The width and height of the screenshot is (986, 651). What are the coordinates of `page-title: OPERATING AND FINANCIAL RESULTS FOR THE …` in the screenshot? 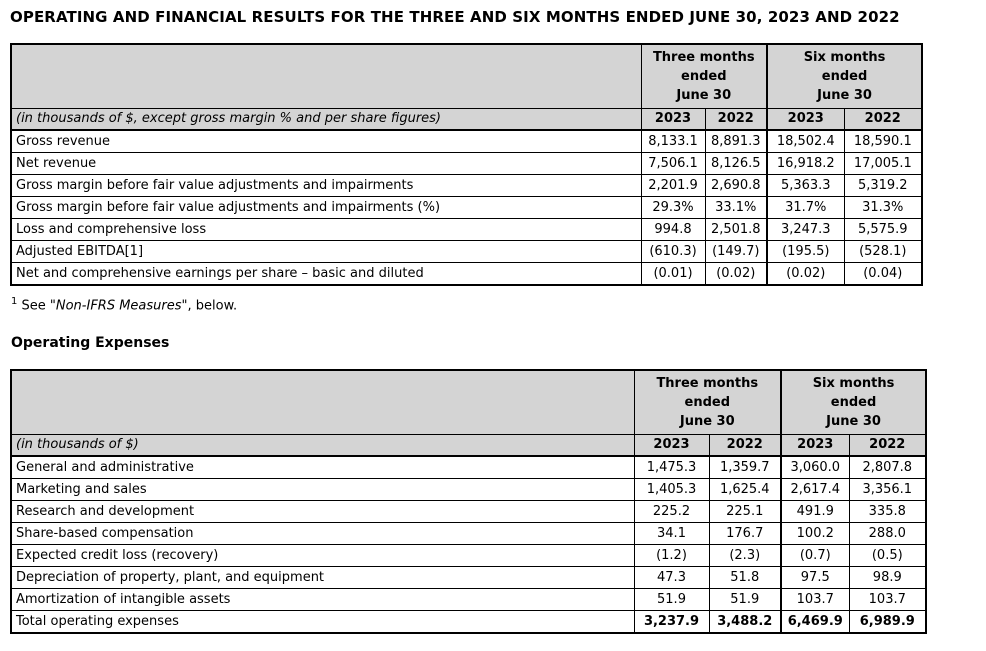 It's located at (455, 17).